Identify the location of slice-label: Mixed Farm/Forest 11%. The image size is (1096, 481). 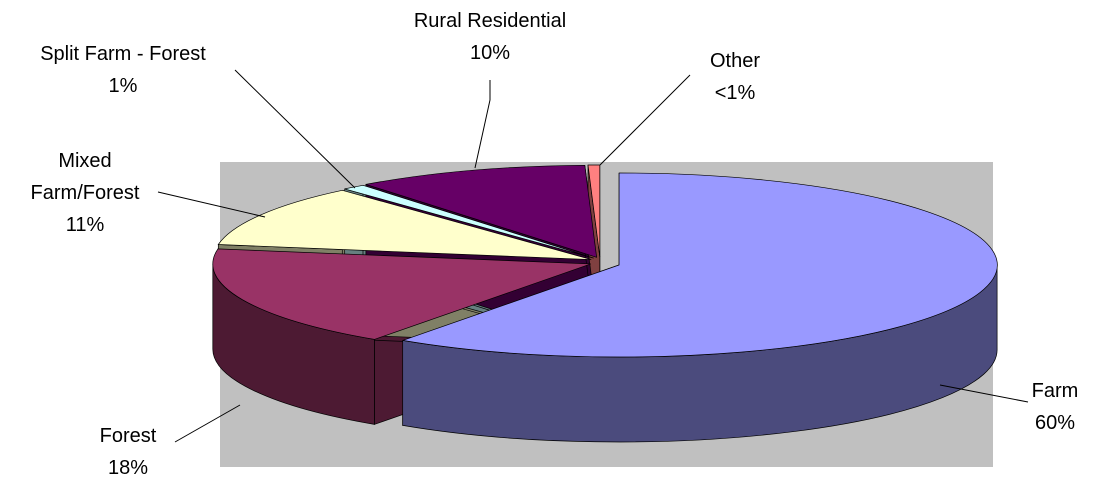
(85, 193).